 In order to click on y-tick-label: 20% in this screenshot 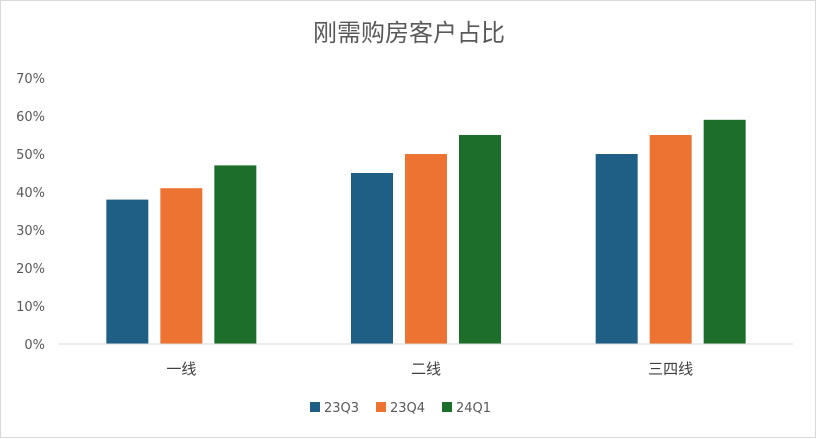, I will do `click(30, 269)`.